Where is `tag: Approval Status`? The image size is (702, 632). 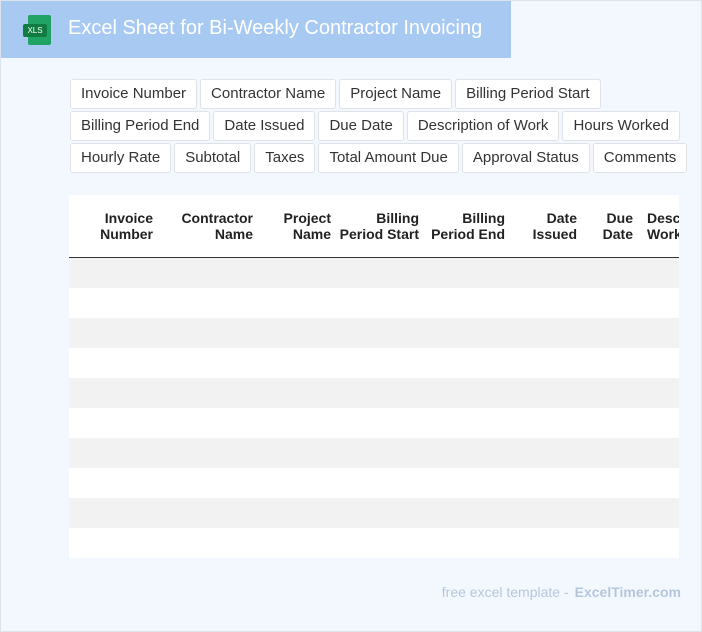 tag: Approval Status is located at coordinates (525, 158).